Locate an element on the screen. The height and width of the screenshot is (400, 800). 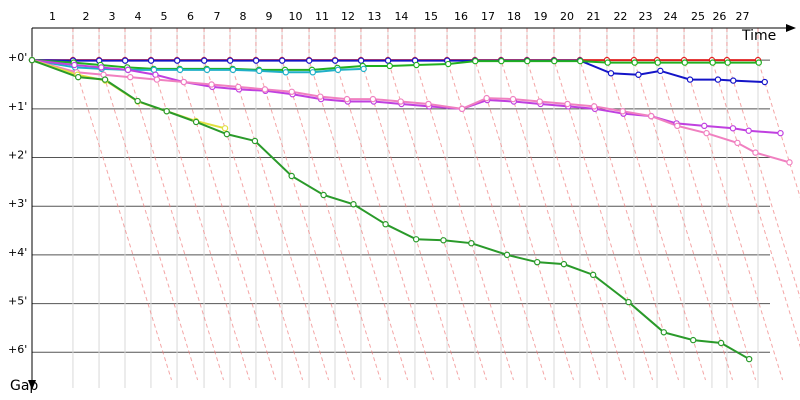
x-tick-label: 20 is located at coordinates (567, 16).